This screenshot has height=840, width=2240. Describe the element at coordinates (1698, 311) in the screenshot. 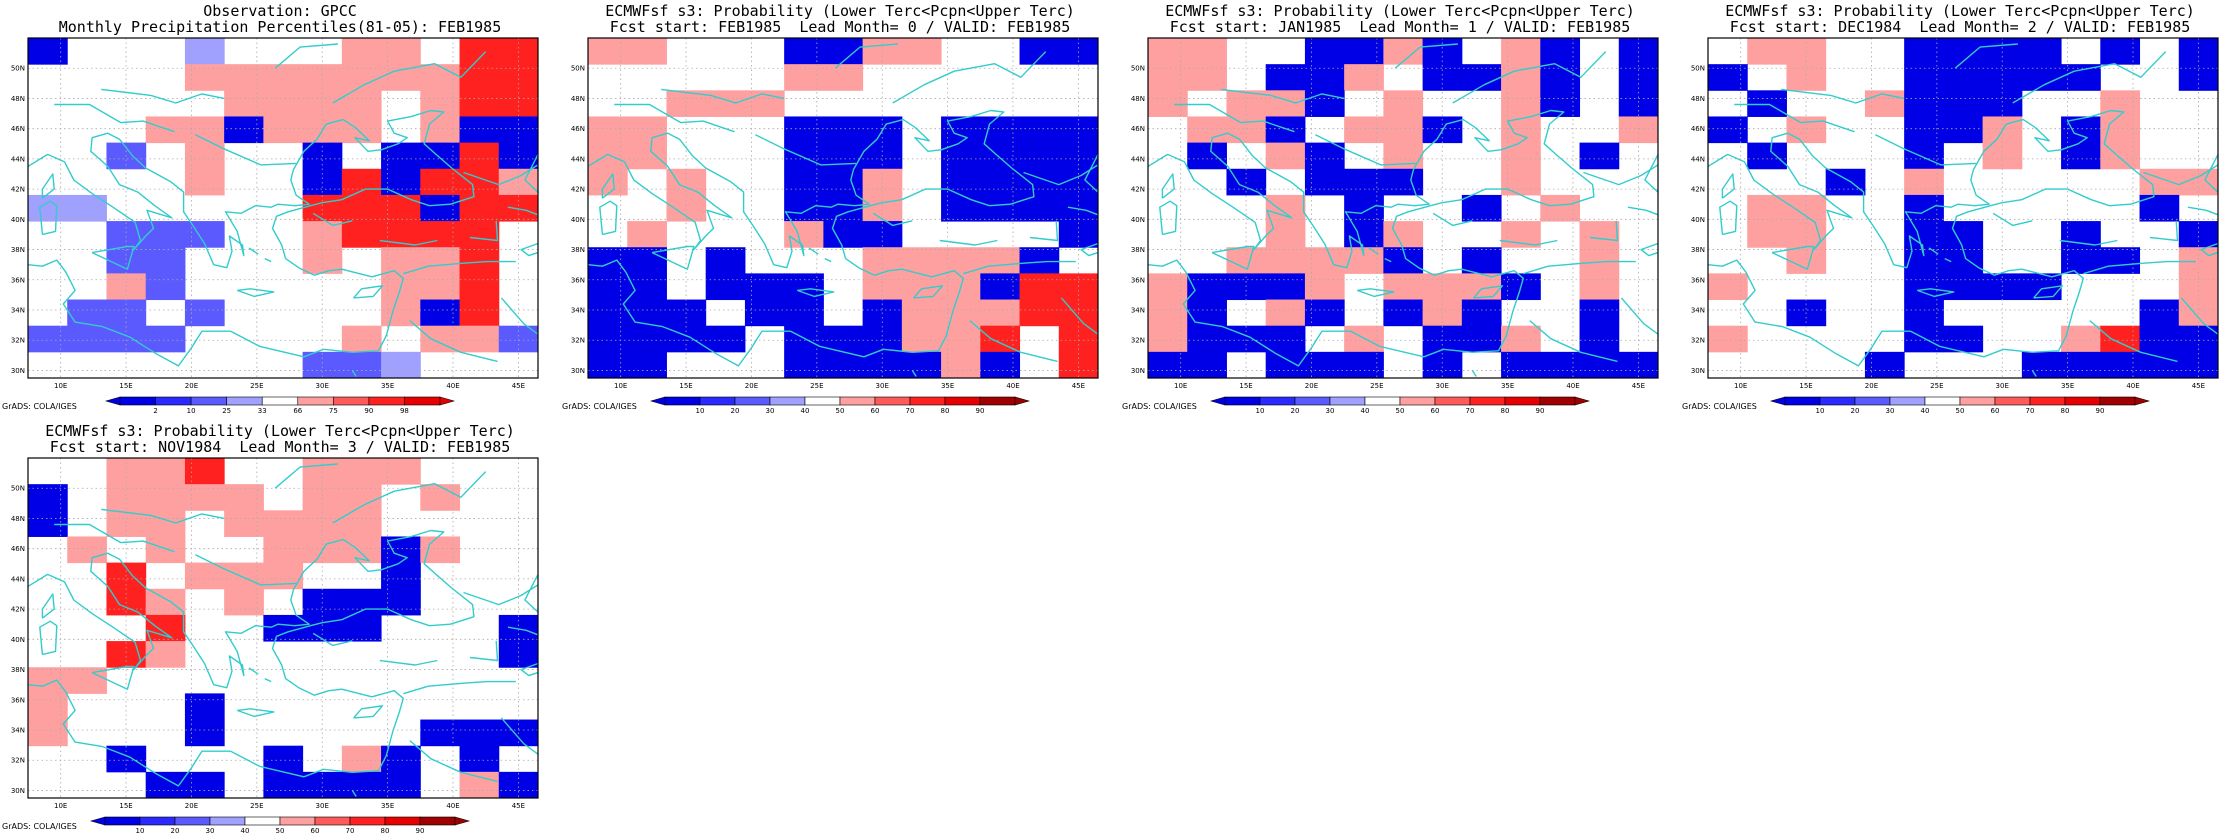

I see `lat-tick-label: 34N` at that location.